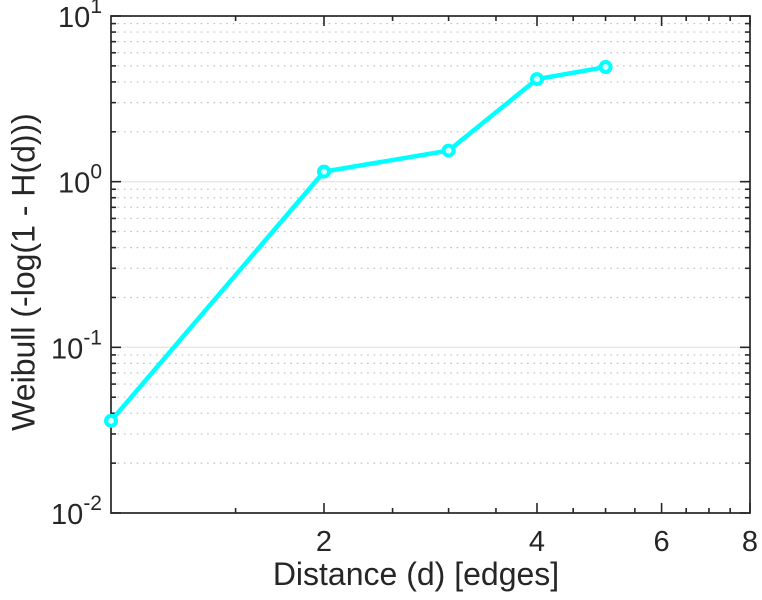 Image resolution: width=762 pixels, height=600 pixels. Describe the element at coordinates (76, 511) in the screenshot. I see `y-tick-label: 10⁻²` at that location.